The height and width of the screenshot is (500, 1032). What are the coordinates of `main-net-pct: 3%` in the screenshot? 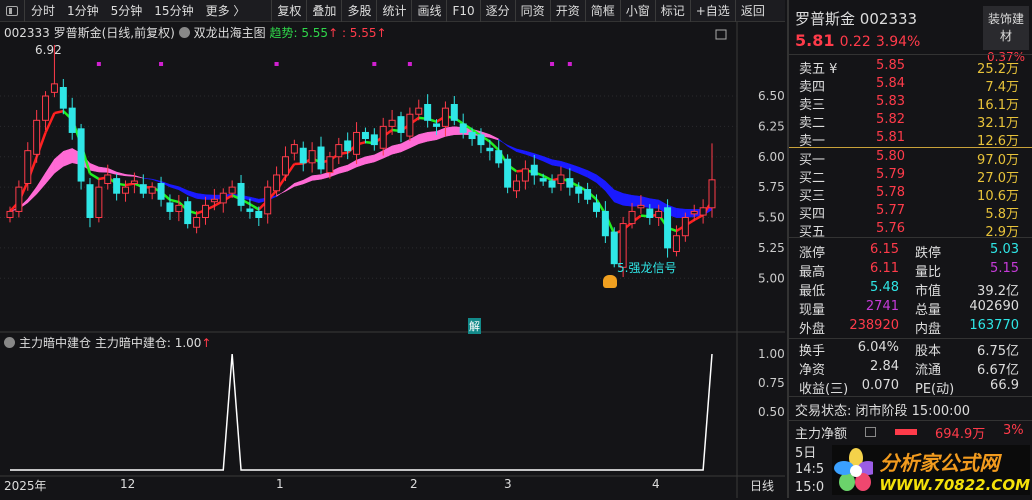 It's located at (1013, 430).